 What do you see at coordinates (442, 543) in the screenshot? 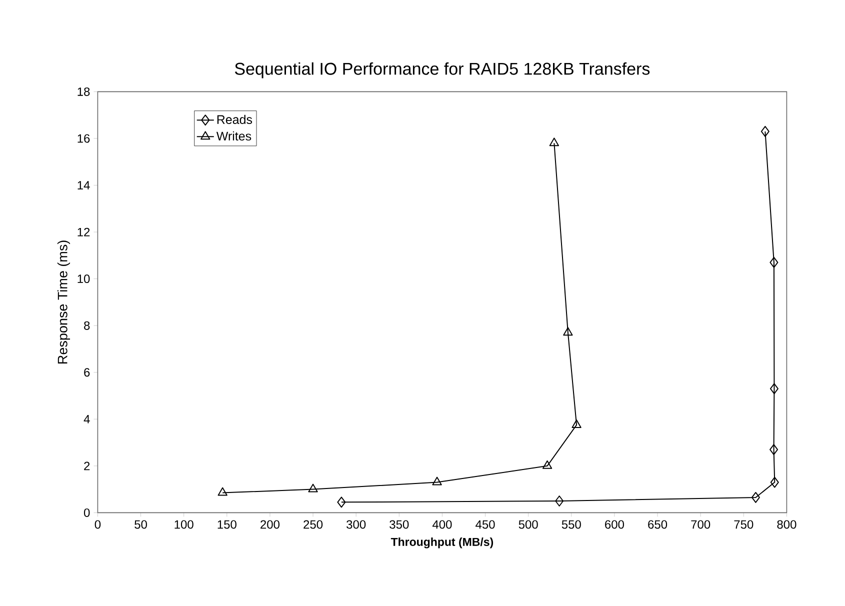
I see `x-axis-title: Throughput (MB/s)` at bounding box center [442, 543].